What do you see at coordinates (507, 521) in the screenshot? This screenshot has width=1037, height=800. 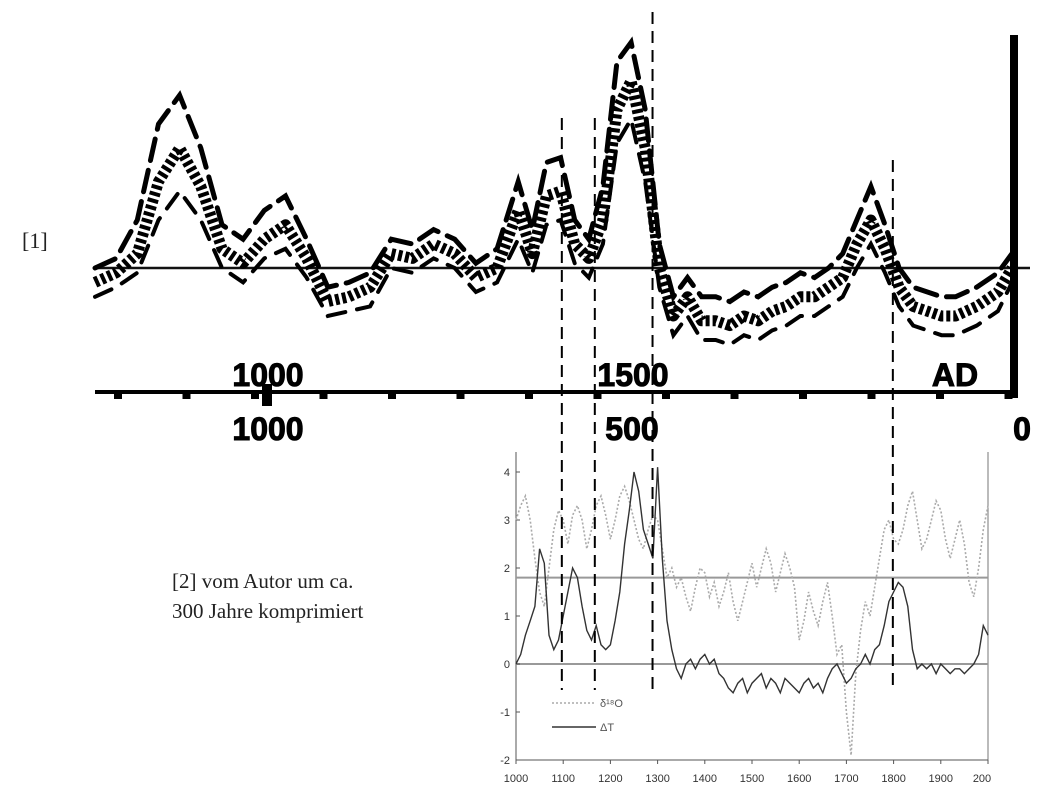 I see `panel-2-y-tick-label: 3` at bounding box center [507, 521].